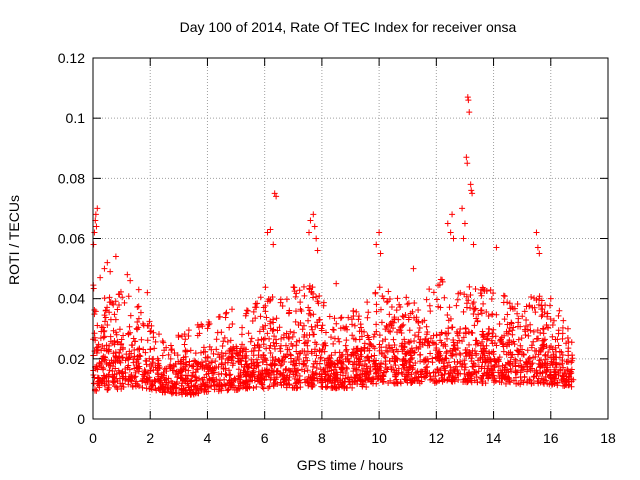 The image size is (640, 480). What do you see at coordinates (322, 438) in the screenshot?
I see `x-tick-label: 8` at bounding box center [322, 438].